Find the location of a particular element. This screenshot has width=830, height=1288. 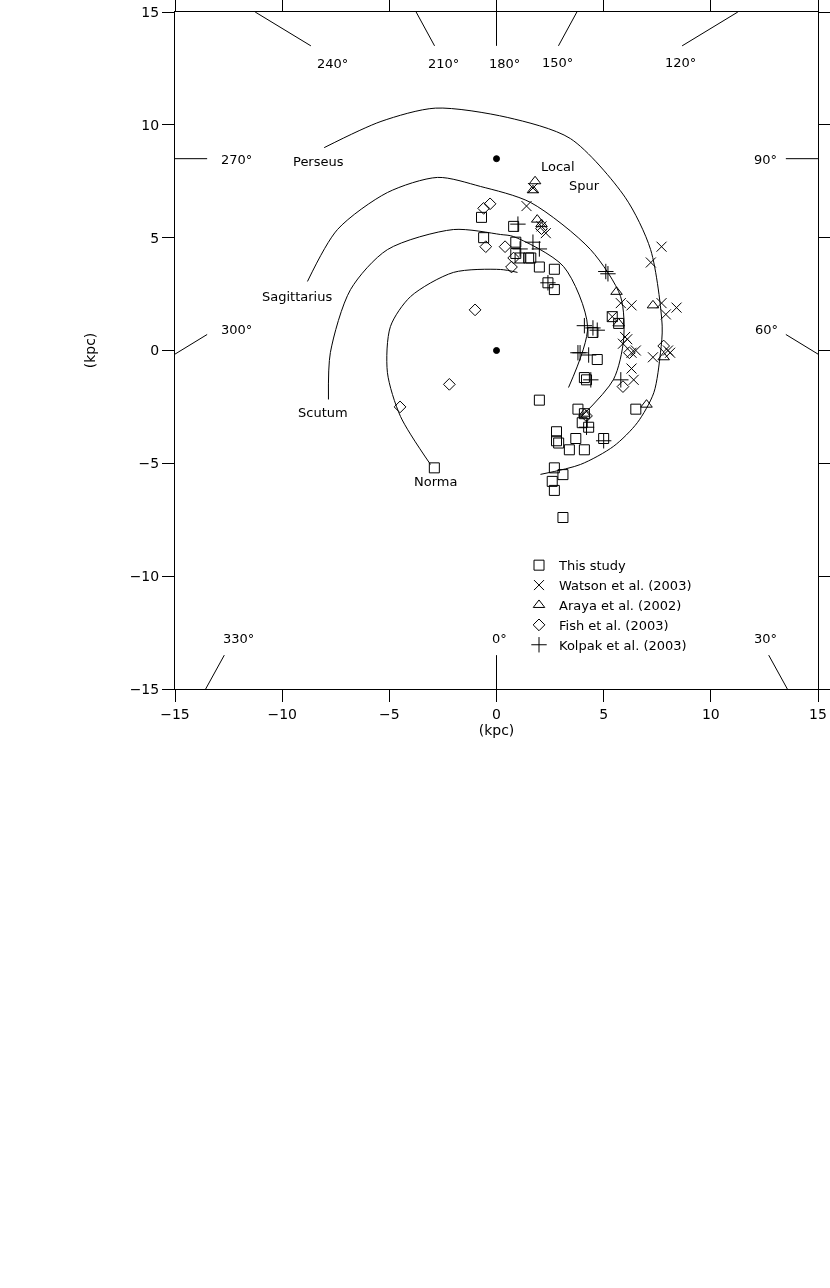

annotation: 150° is located at coordinates (558, 62).